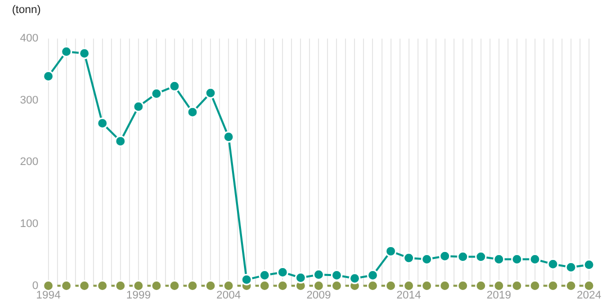 The image size is (615, 305). Describe the element at coordinates (26, 10) in the screenshot. I see `y-axis-title: (tonn)` at that location.